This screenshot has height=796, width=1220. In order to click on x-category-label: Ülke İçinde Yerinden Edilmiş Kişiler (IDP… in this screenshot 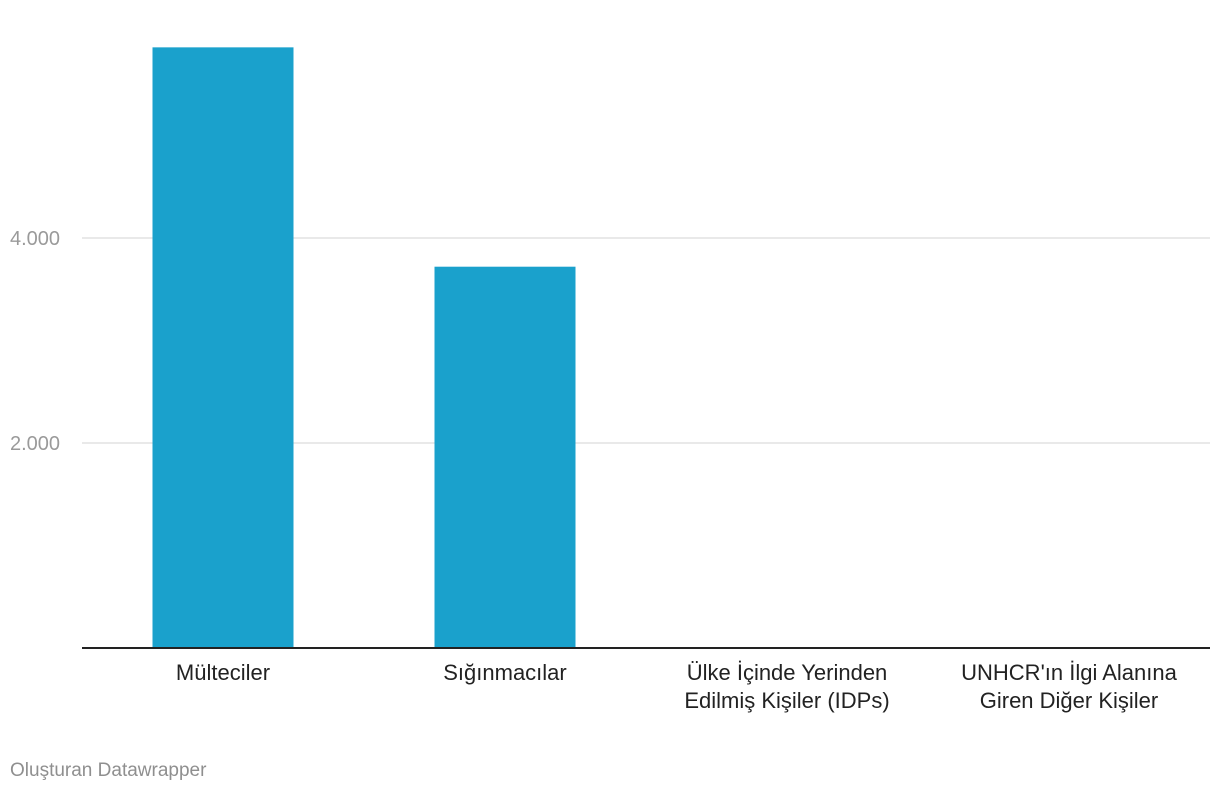, I will do `click(786, 686)`.